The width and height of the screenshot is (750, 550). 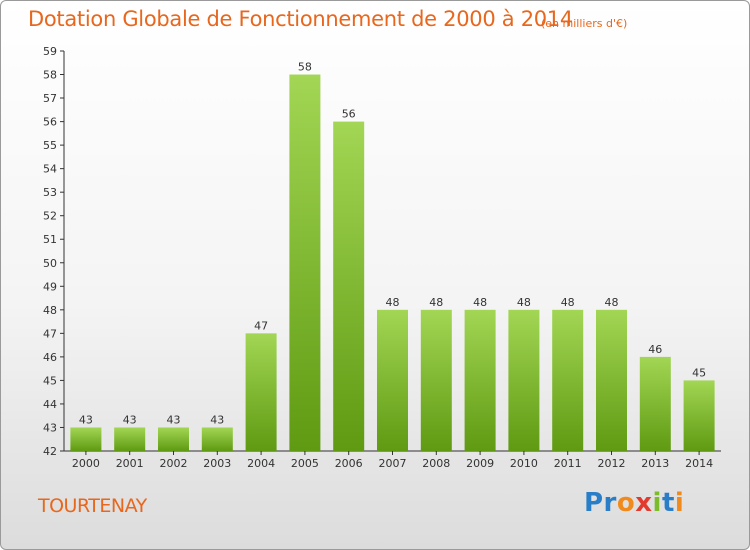 What do you see at coordinates (50, 145) in the screenshot?
I see `y-tick-label: 55` at bounding box center [50, 145].